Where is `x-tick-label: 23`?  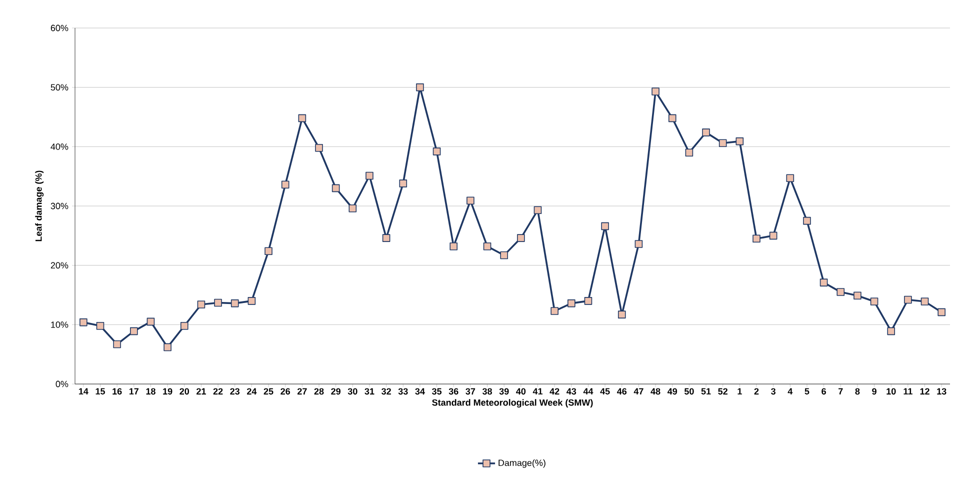 x-tick-label: 23 is located at coordinates (235, 391).